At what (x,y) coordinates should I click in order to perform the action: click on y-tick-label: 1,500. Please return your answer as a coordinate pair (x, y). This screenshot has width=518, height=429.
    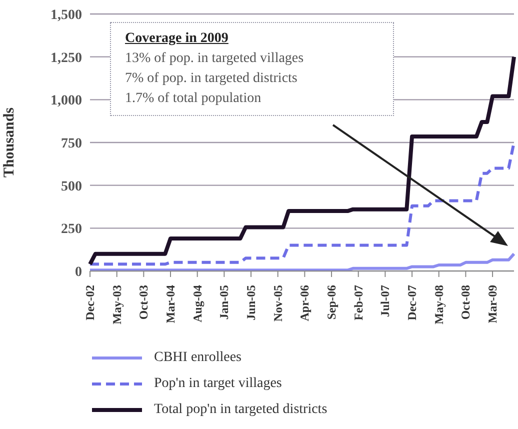
    Looking at the image, I should click on (66, 15).